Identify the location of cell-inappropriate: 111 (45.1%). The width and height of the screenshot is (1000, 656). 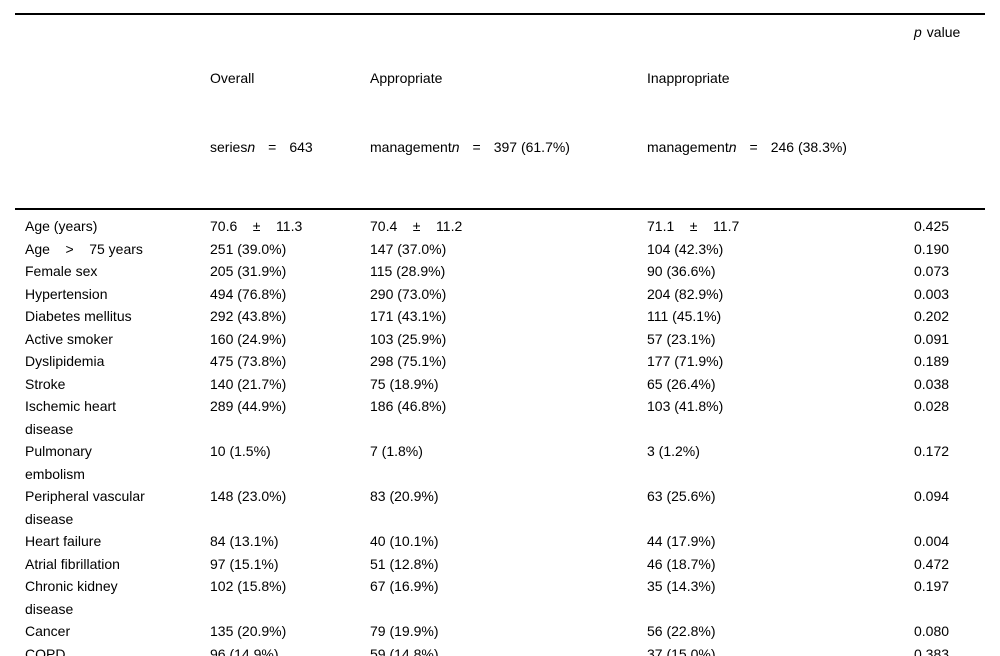
(684, 316).